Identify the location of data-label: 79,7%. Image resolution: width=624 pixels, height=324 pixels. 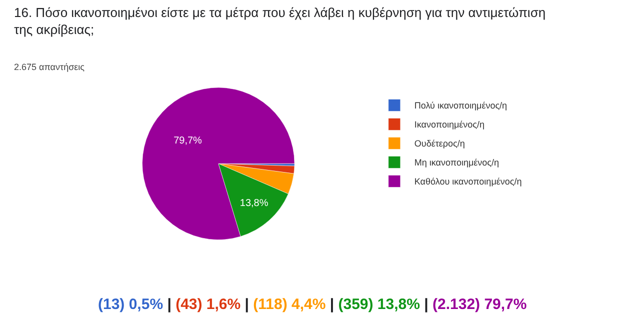
(188, 140).